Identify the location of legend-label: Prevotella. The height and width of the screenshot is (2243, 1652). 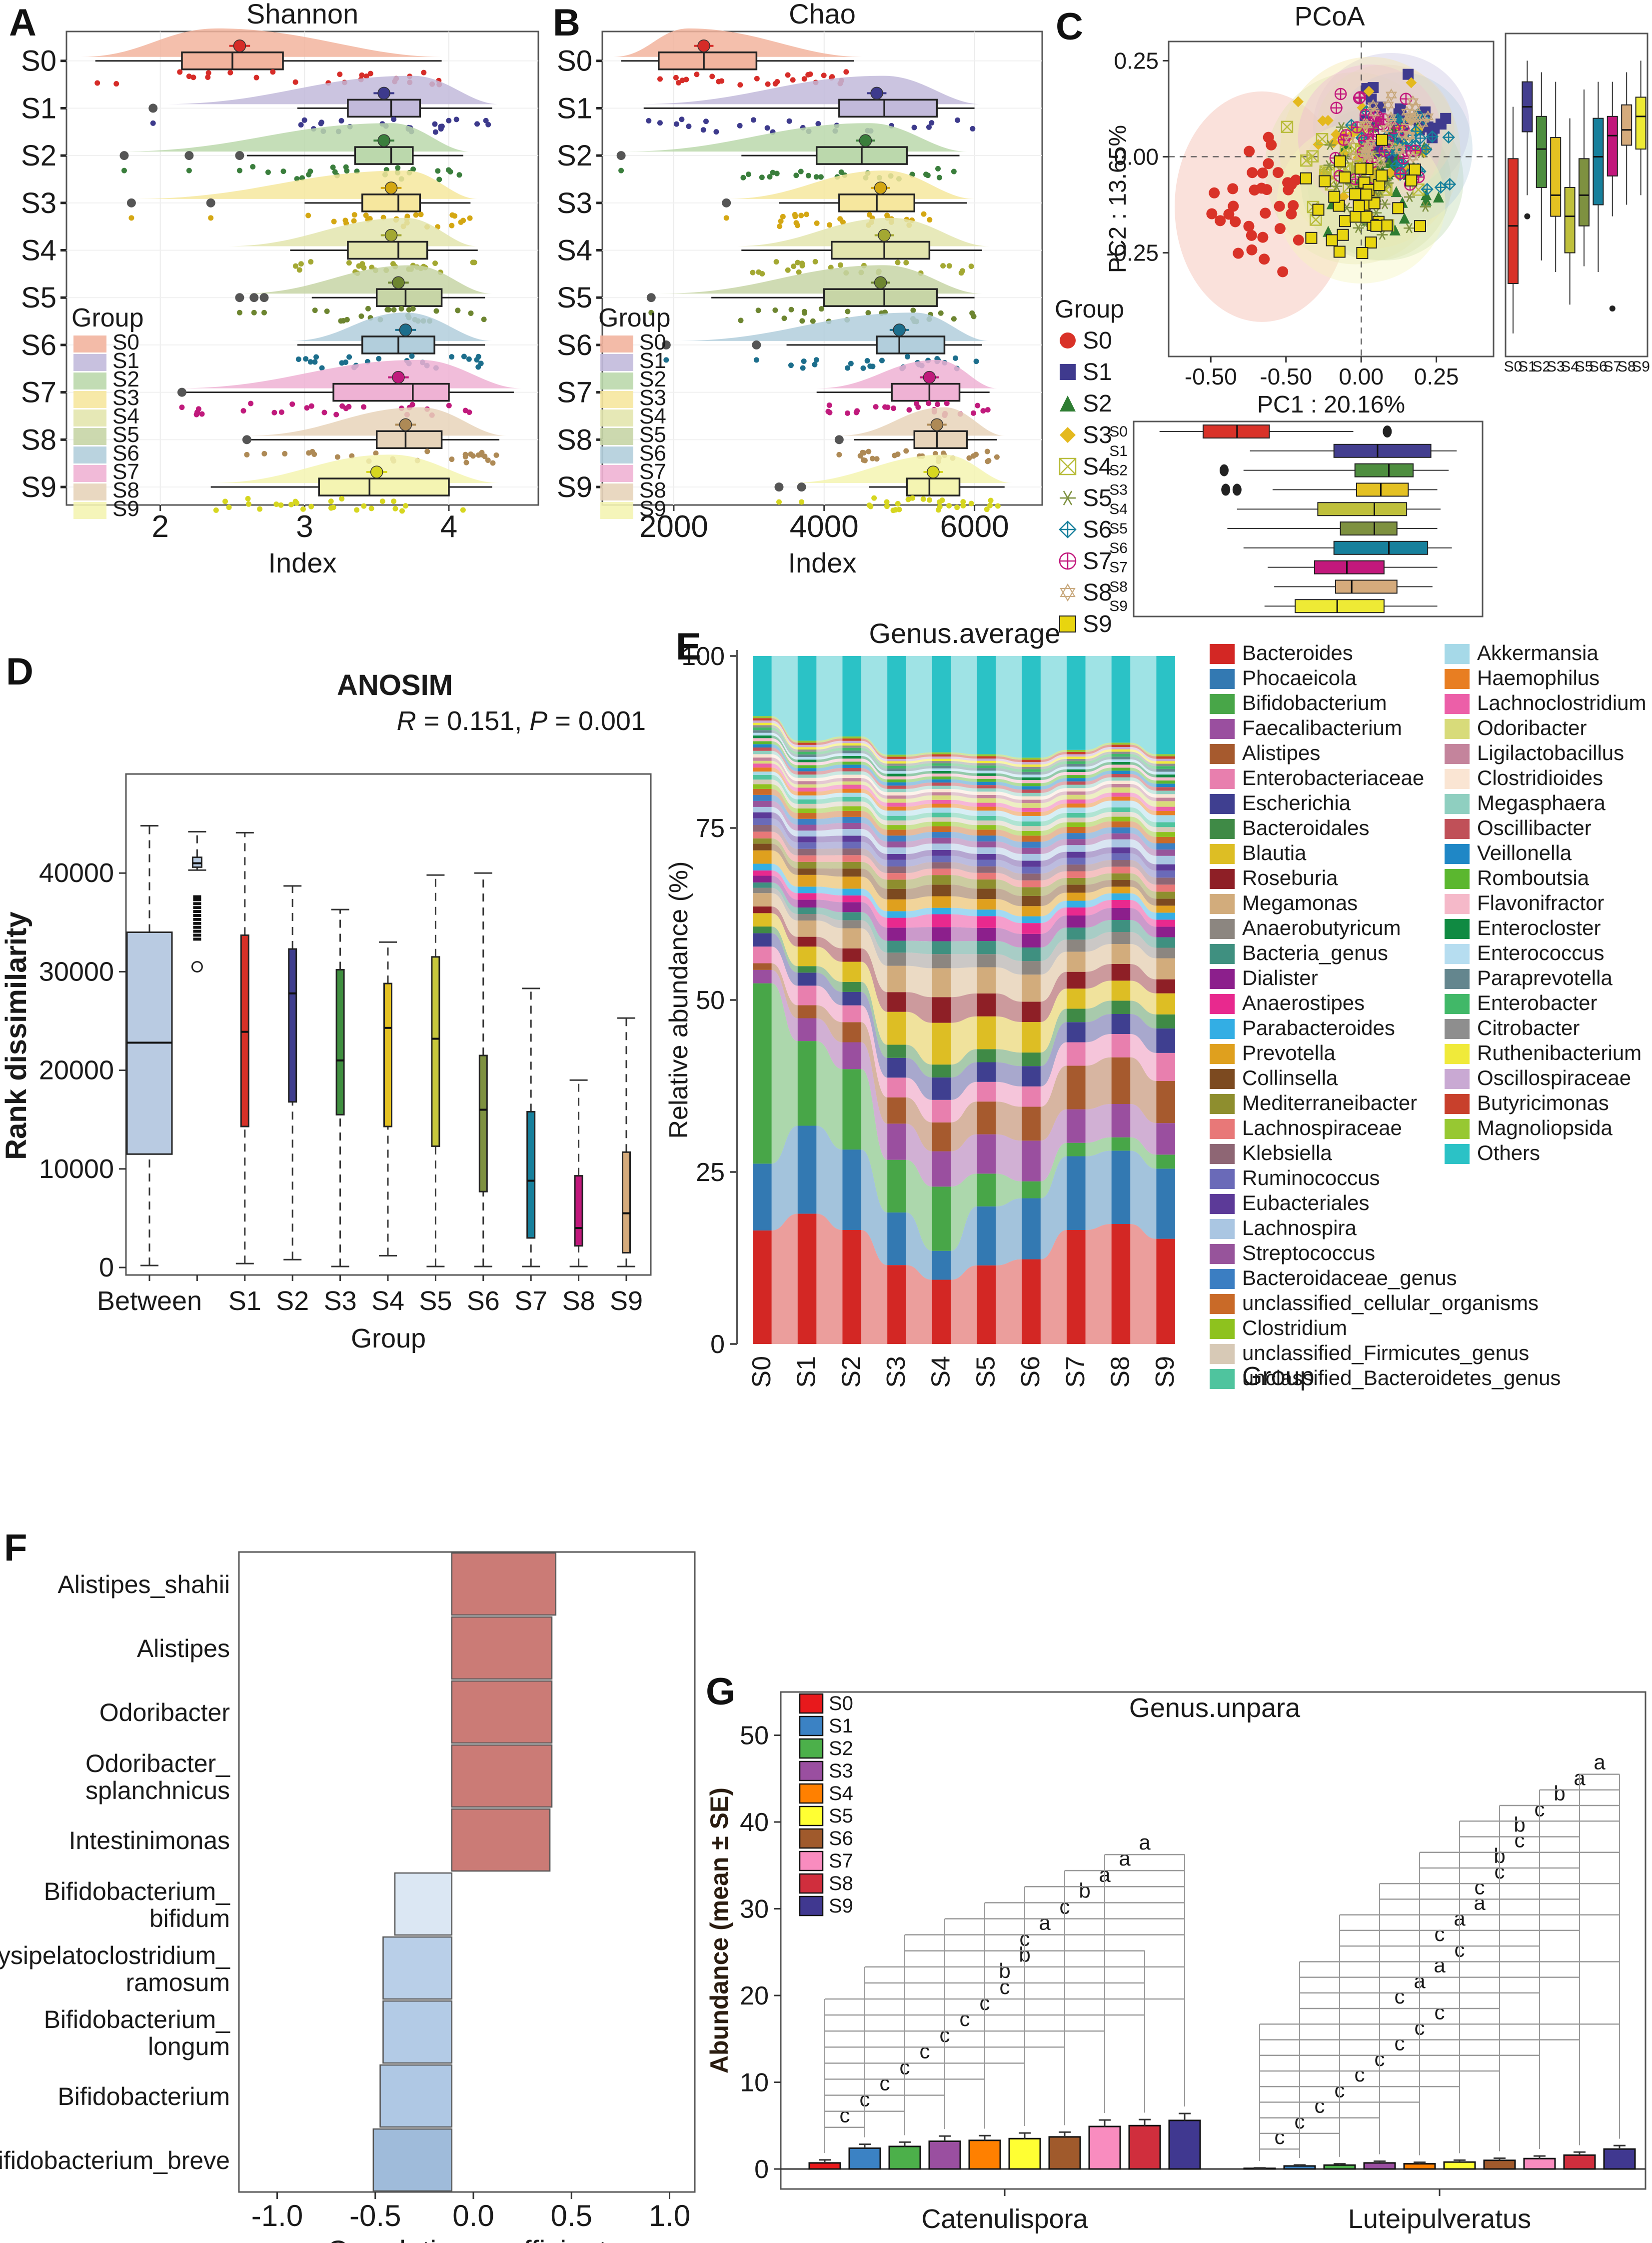
(1289, 1052).